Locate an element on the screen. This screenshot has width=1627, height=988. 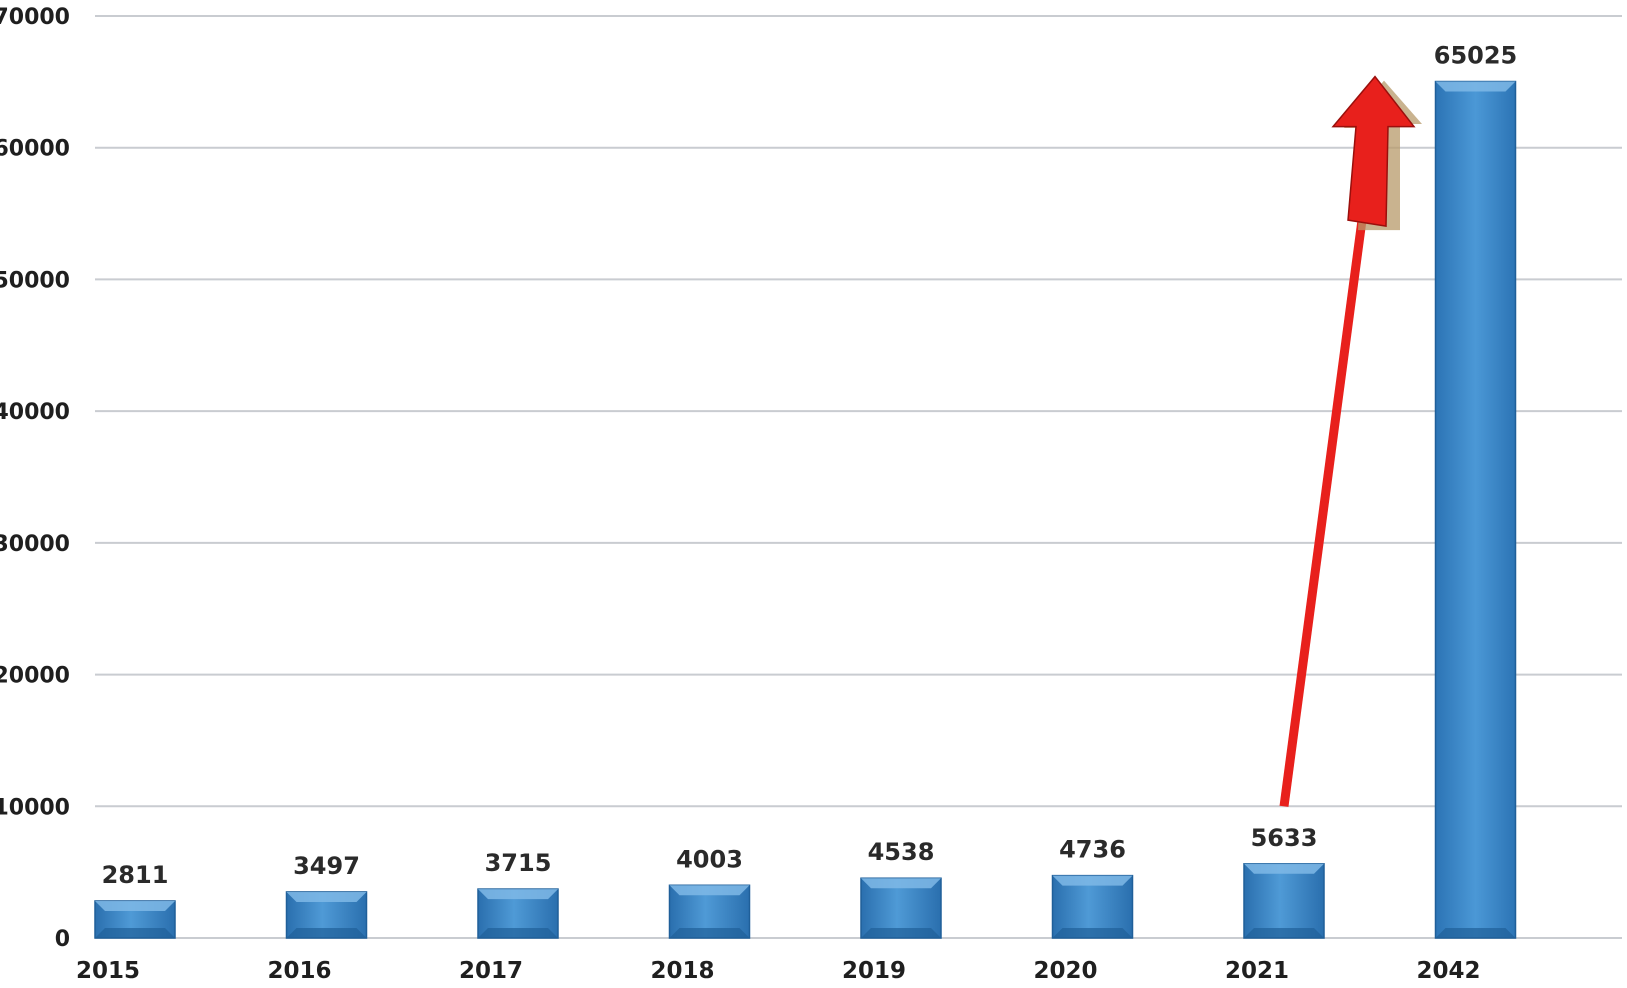
x-category-label: 2015 is located at coordinates (108, 971).